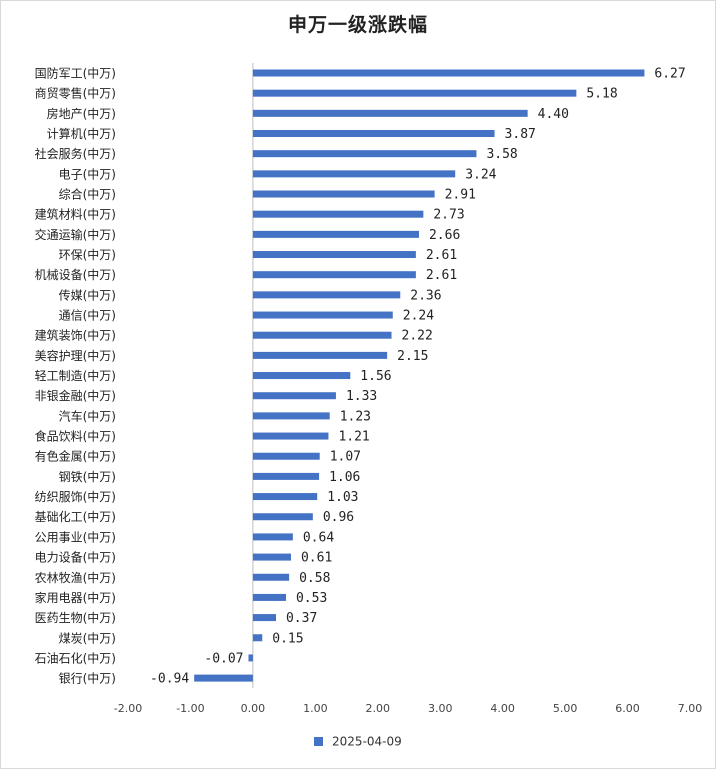 This screenshot has height=769, width=716. I want to click on category-label: 商贸零售(中万), so click(75, 93).